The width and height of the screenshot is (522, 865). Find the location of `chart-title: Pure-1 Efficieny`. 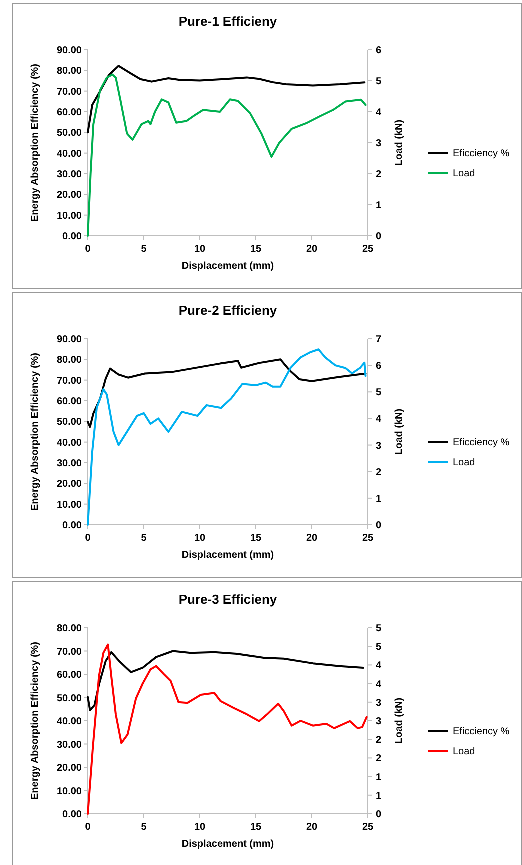

chart-title: Pure-1 Efficieny is located at coordinates (228, 21).